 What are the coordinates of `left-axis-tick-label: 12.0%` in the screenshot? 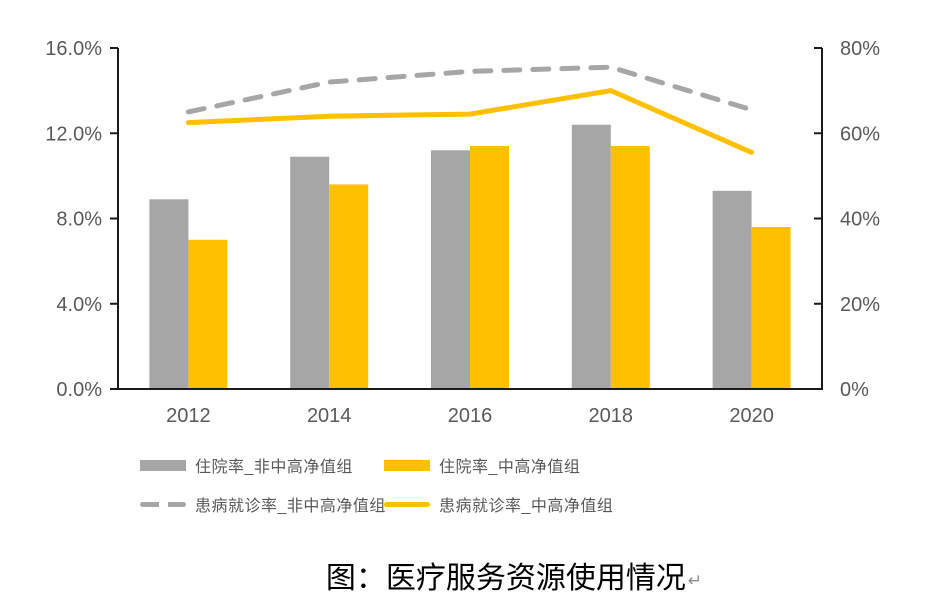 It's located at (73, 134).